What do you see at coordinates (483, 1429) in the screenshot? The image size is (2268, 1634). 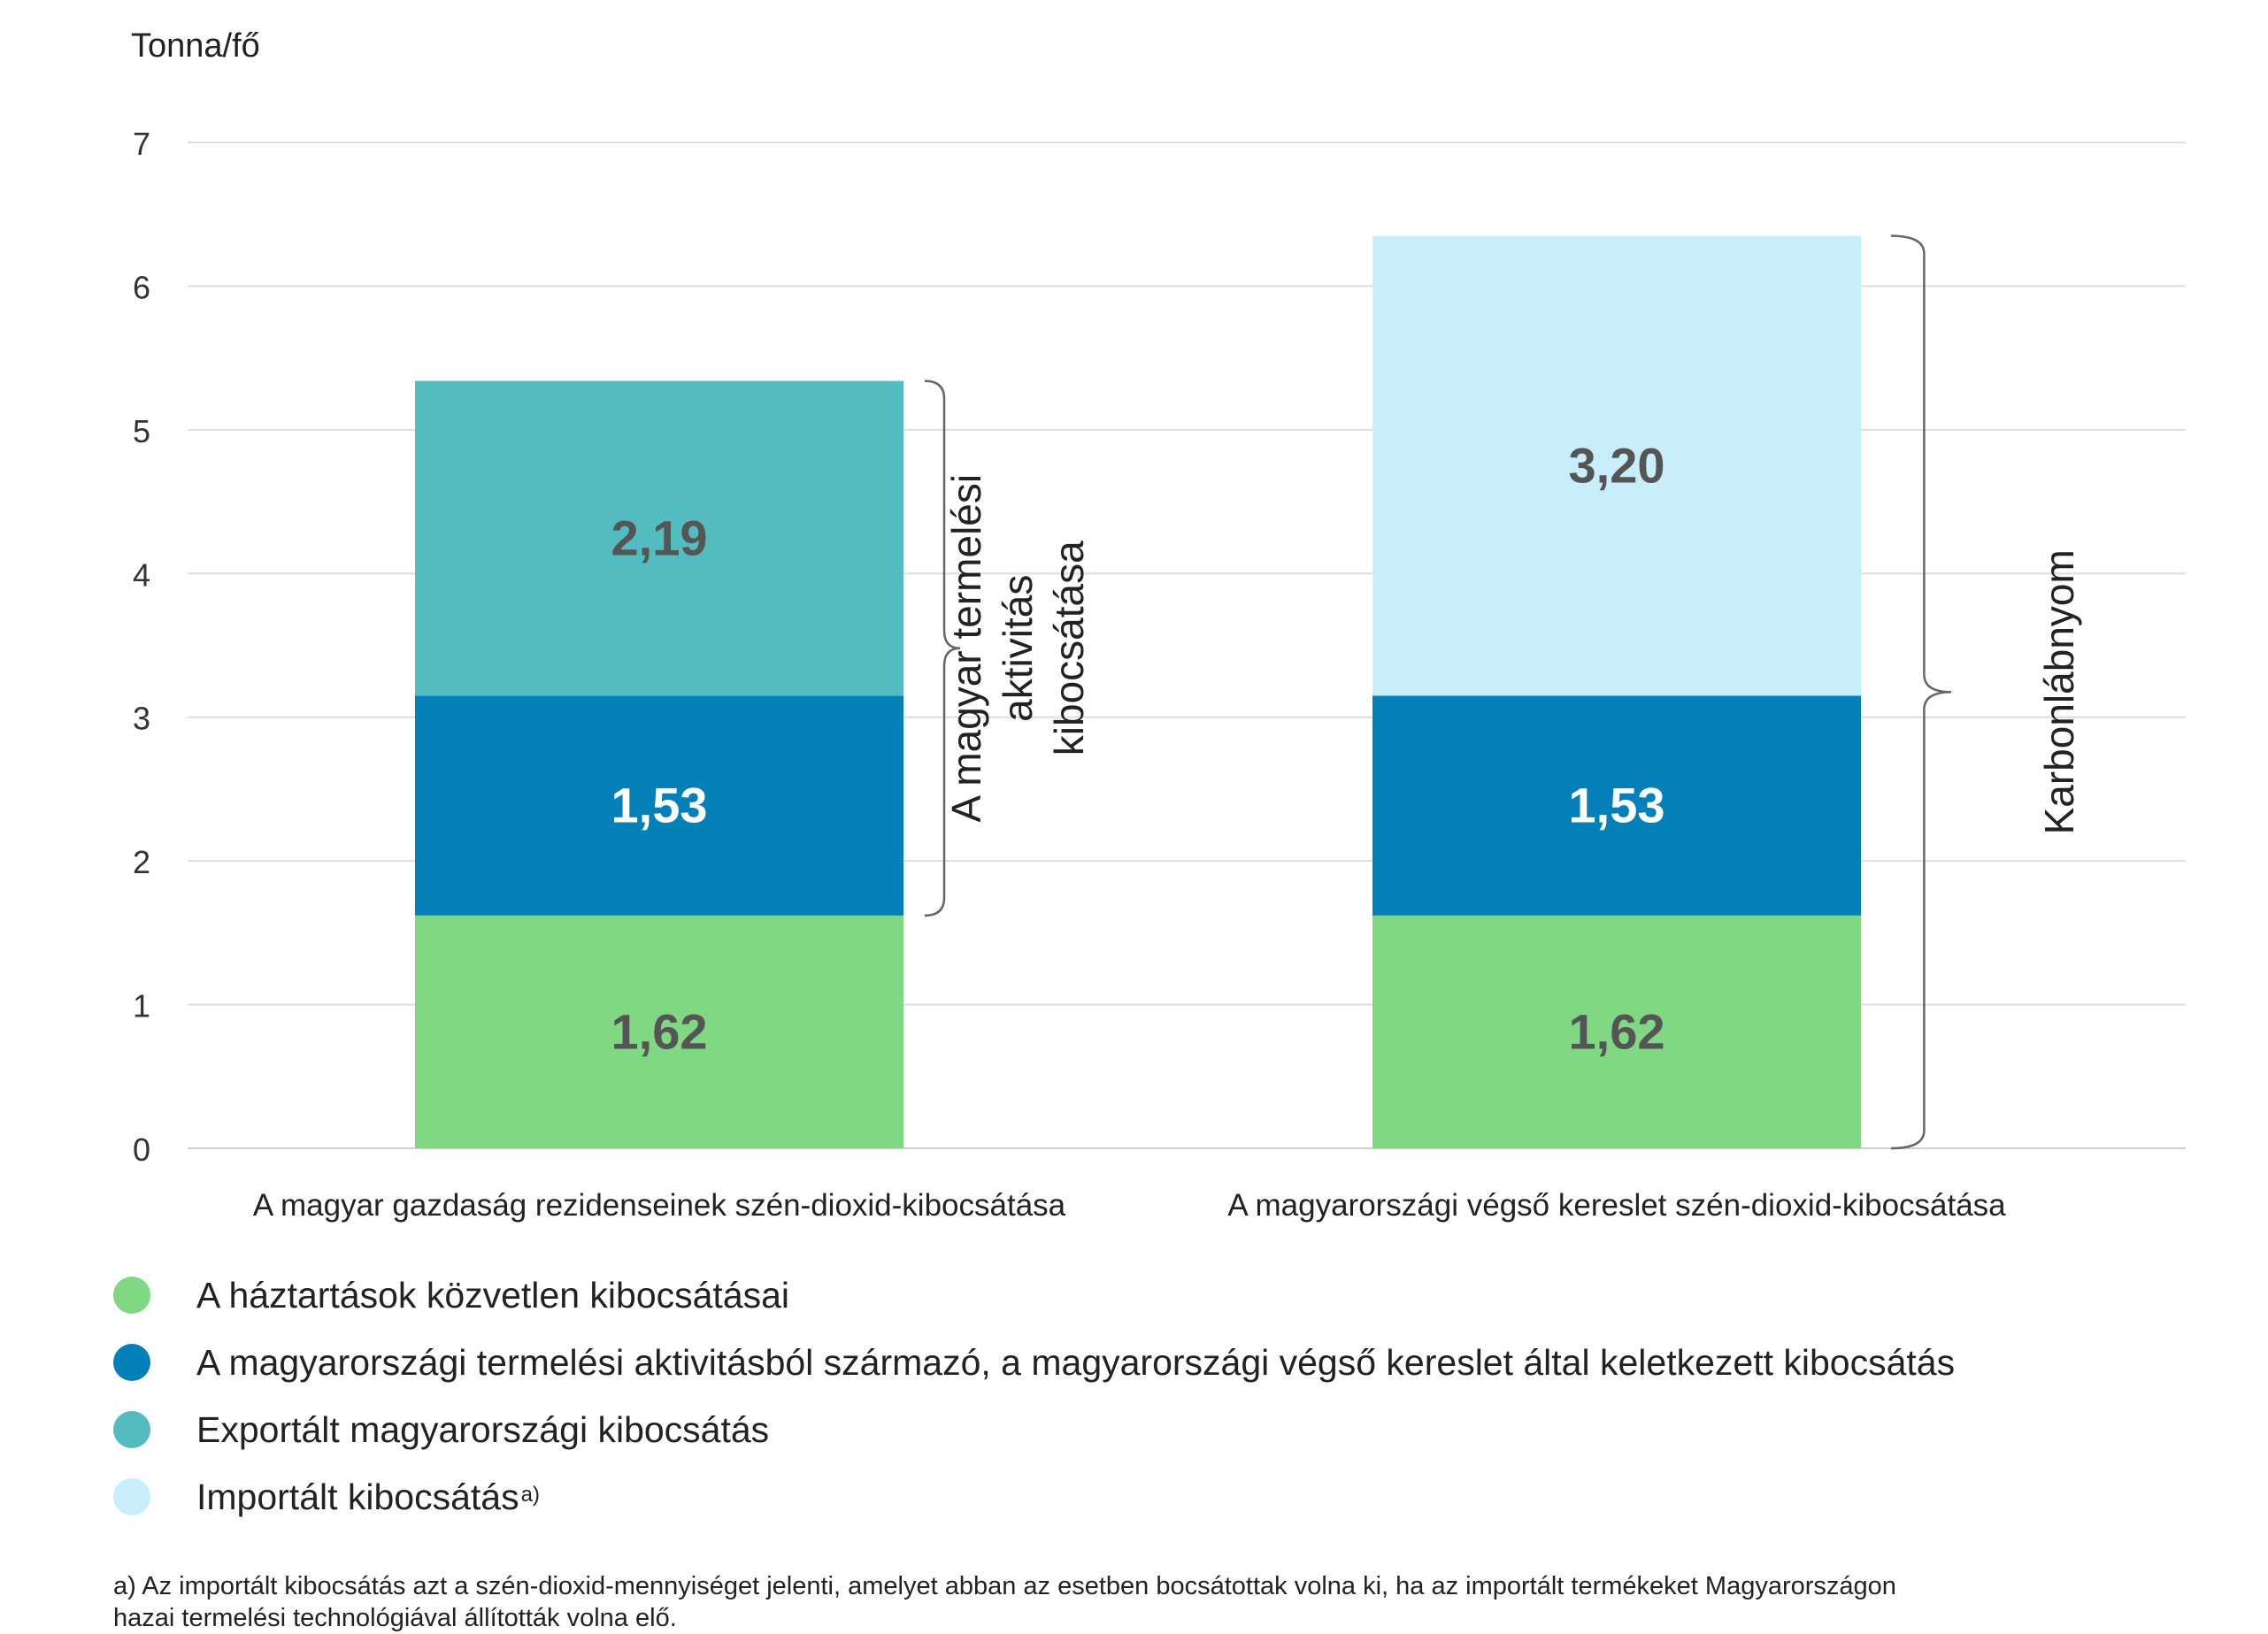 I see `legend-label: Exportált magyarországi kibocsátás` at bounding box center [483, 1429].